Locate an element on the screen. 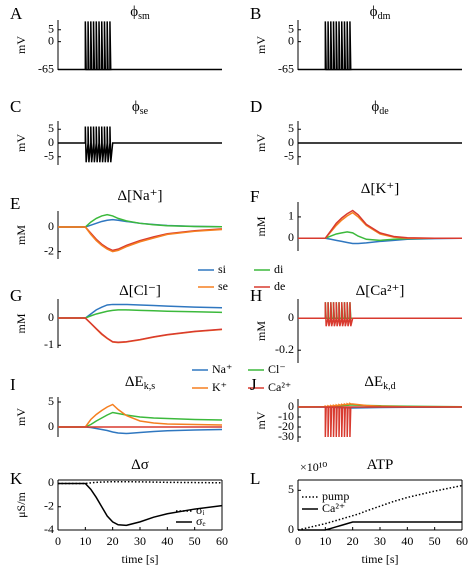 This screenshot has height=573, width=474. panel-label: L is located at coordinates (255, 478).